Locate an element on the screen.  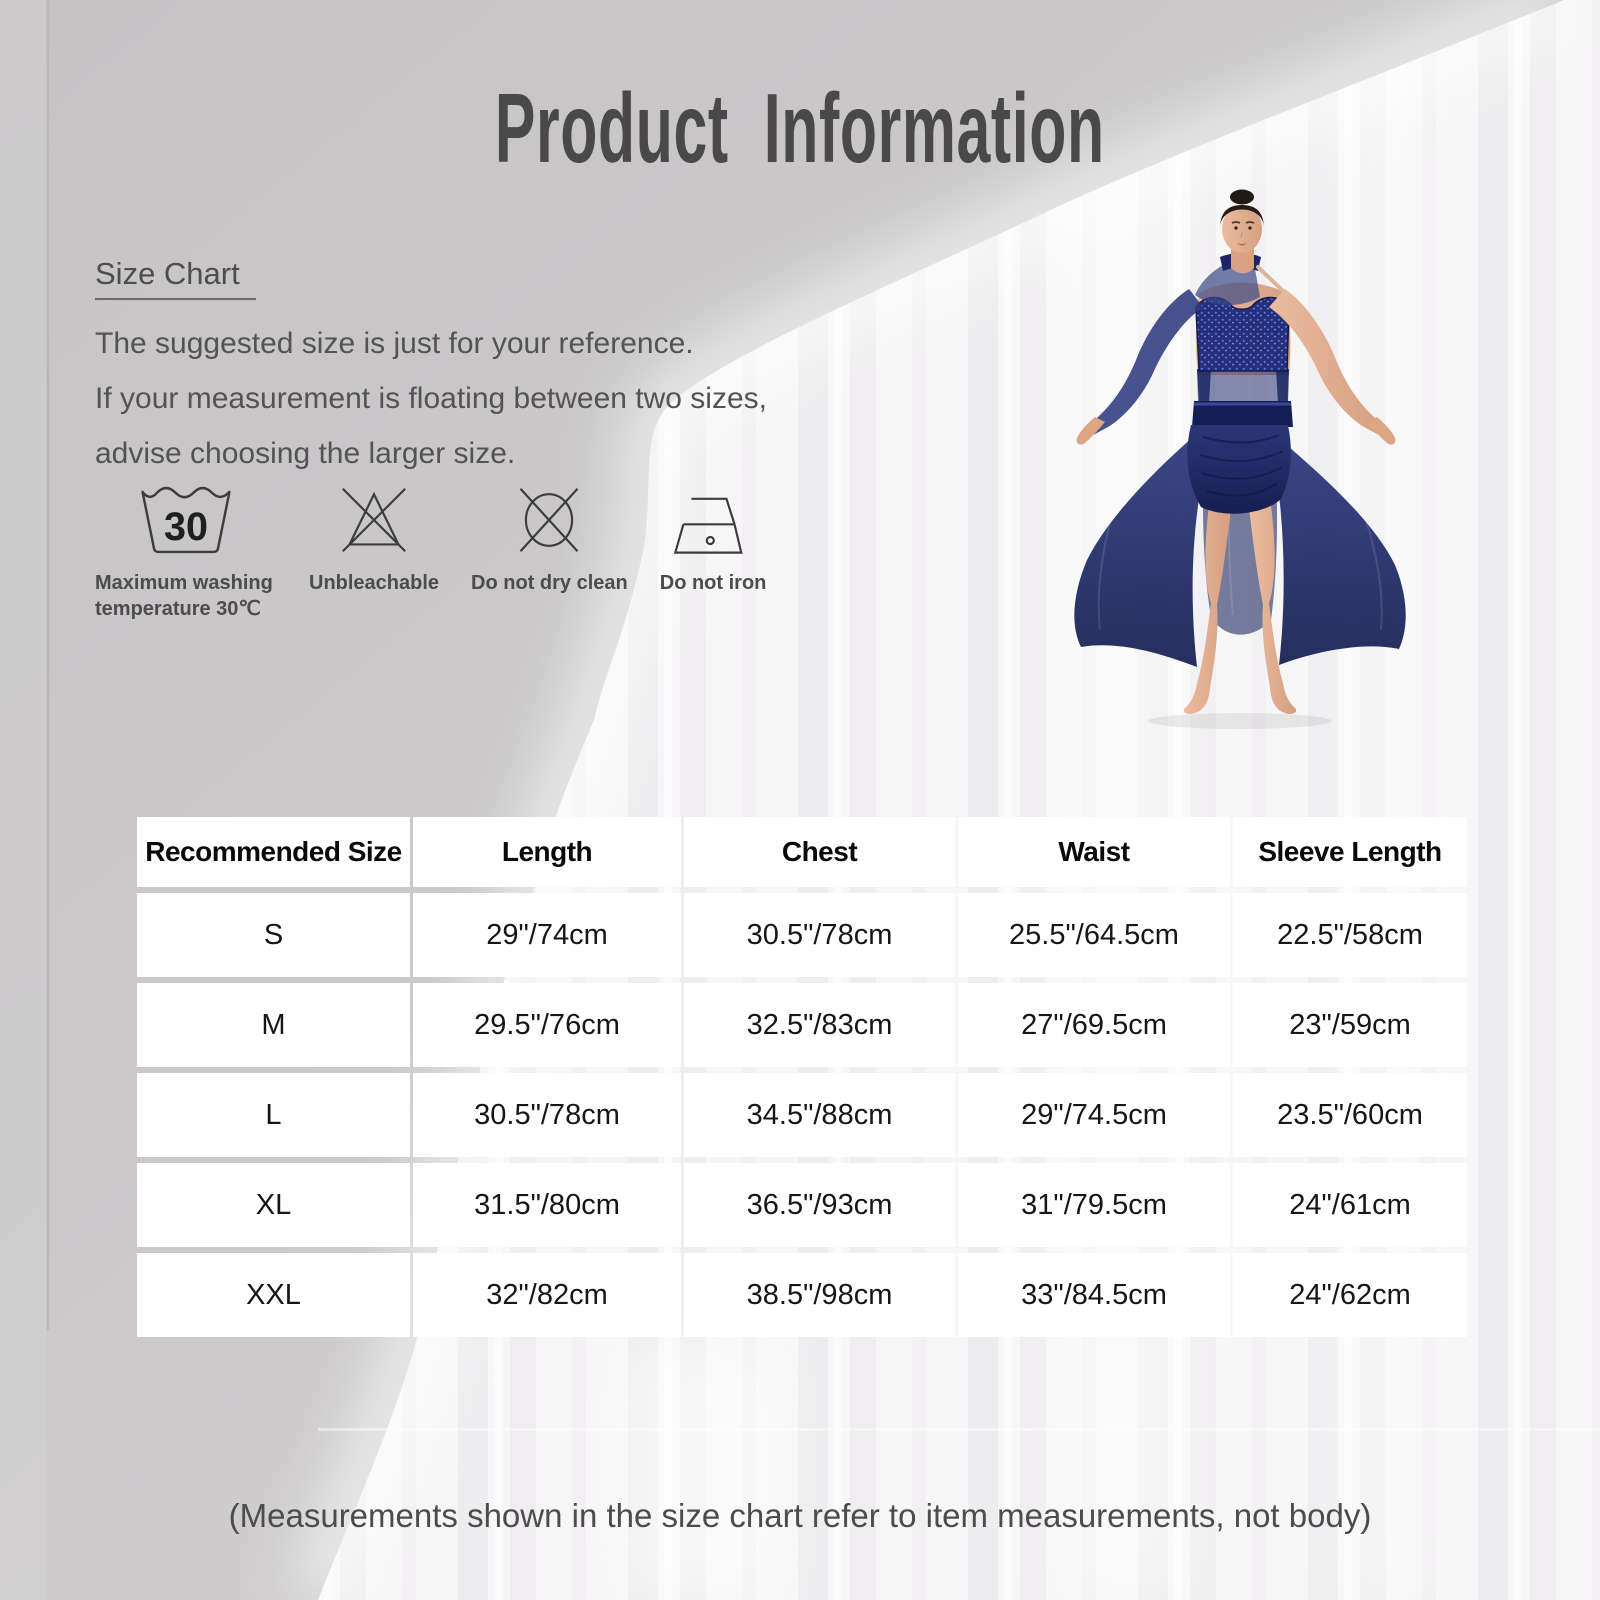
column-header: Recommended Size is located at coordinates (273, 852).